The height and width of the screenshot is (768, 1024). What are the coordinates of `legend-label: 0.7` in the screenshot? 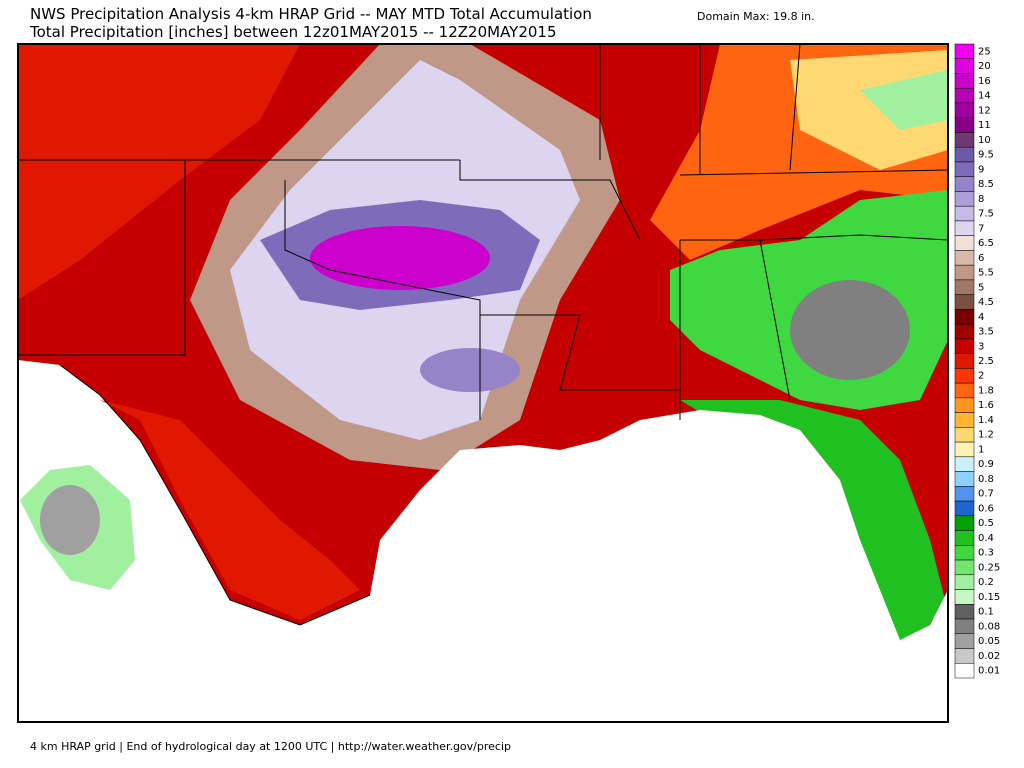 It's located at (986, 494).